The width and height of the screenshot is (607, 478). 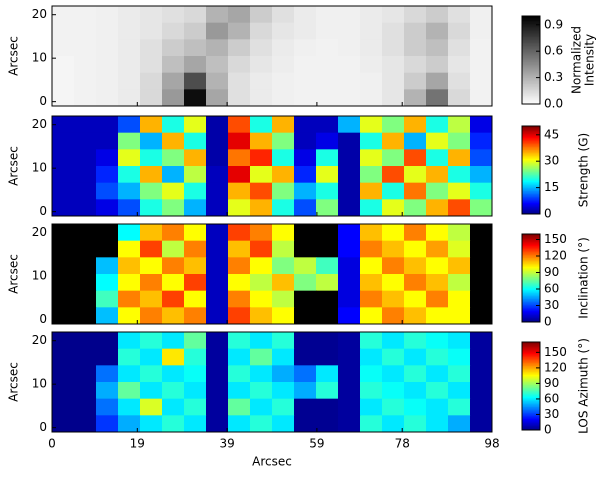 What do you see at coordinates (548, 322) in the screenshot?
I see `colorbar-tick-label: 0` at bounding box center [548, 322].